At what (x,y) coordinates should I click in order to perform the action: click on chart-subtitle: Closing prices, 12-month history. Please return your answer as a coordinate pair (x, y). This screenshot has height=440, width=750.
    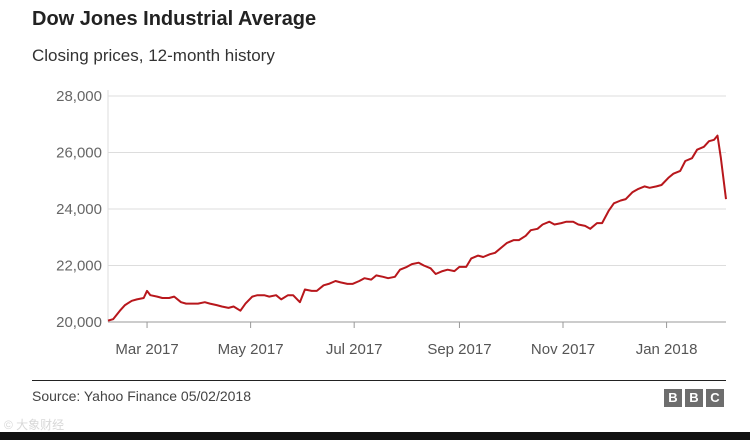
    Looking at the image, I should click on (153, 55).